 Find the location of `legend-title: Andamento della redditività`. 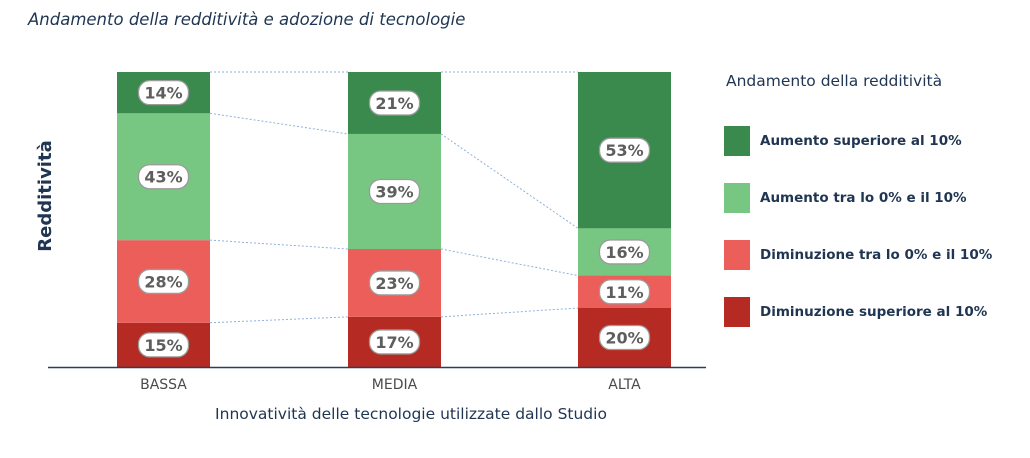

legend-title: Andamento della redditività is located at coordinates (834, 81).